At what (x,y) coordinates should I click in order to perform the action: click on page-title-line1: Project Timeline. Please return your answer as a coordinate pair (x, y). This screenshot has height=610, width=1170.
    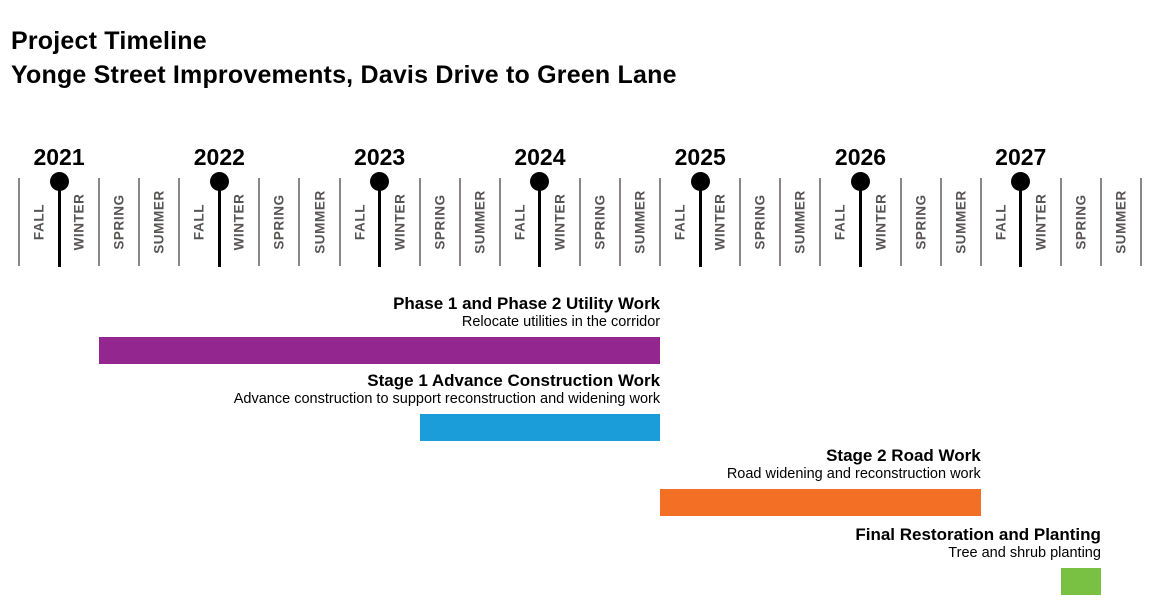
    Looking at the image, I should click on (109, 41).